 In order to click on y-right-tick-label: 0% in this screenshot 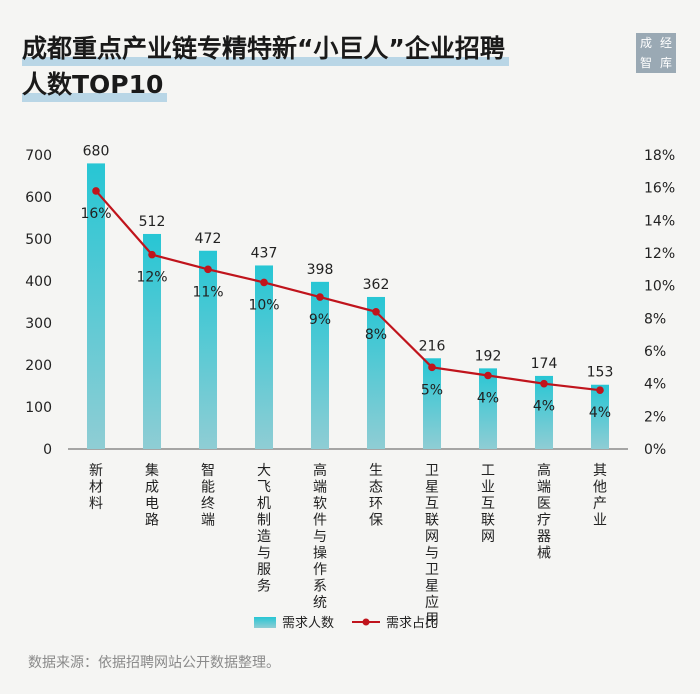, I will do `click(655, 450)`.